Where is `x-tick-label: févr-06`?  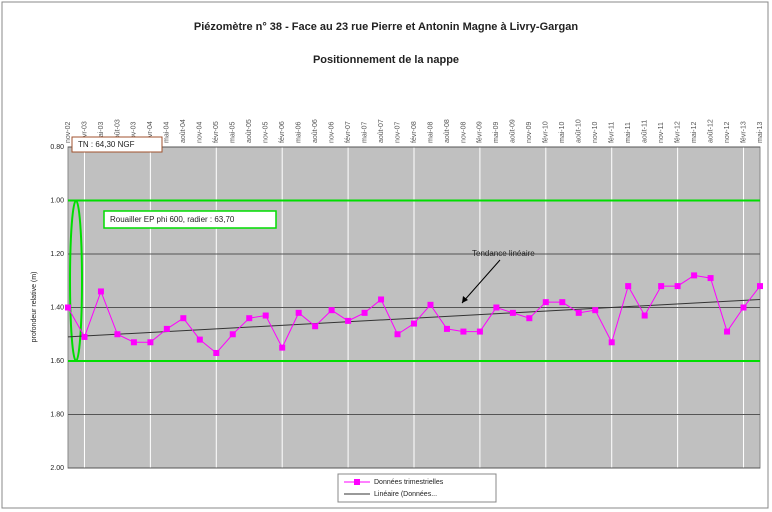 x-tick-label: févr-06 is located at coordinates (282, 132).